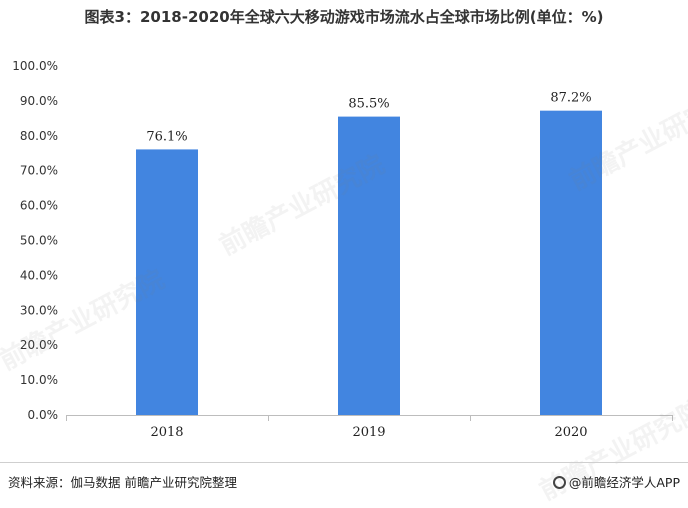 The image size is (688, 508). I want to click on x-tick-label: 2018, so click(166, 432).